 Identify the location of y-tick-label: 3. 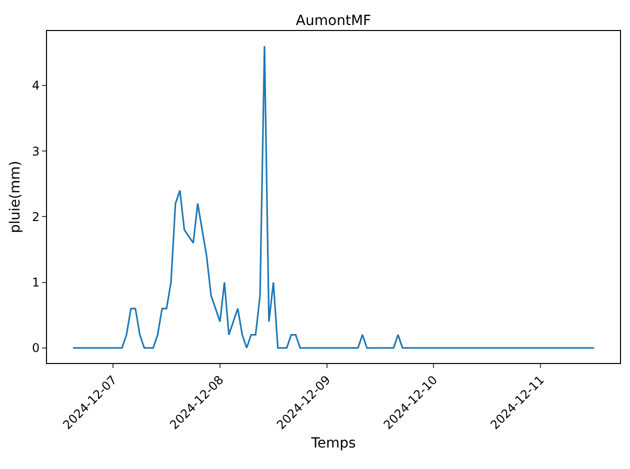
(36, 151).